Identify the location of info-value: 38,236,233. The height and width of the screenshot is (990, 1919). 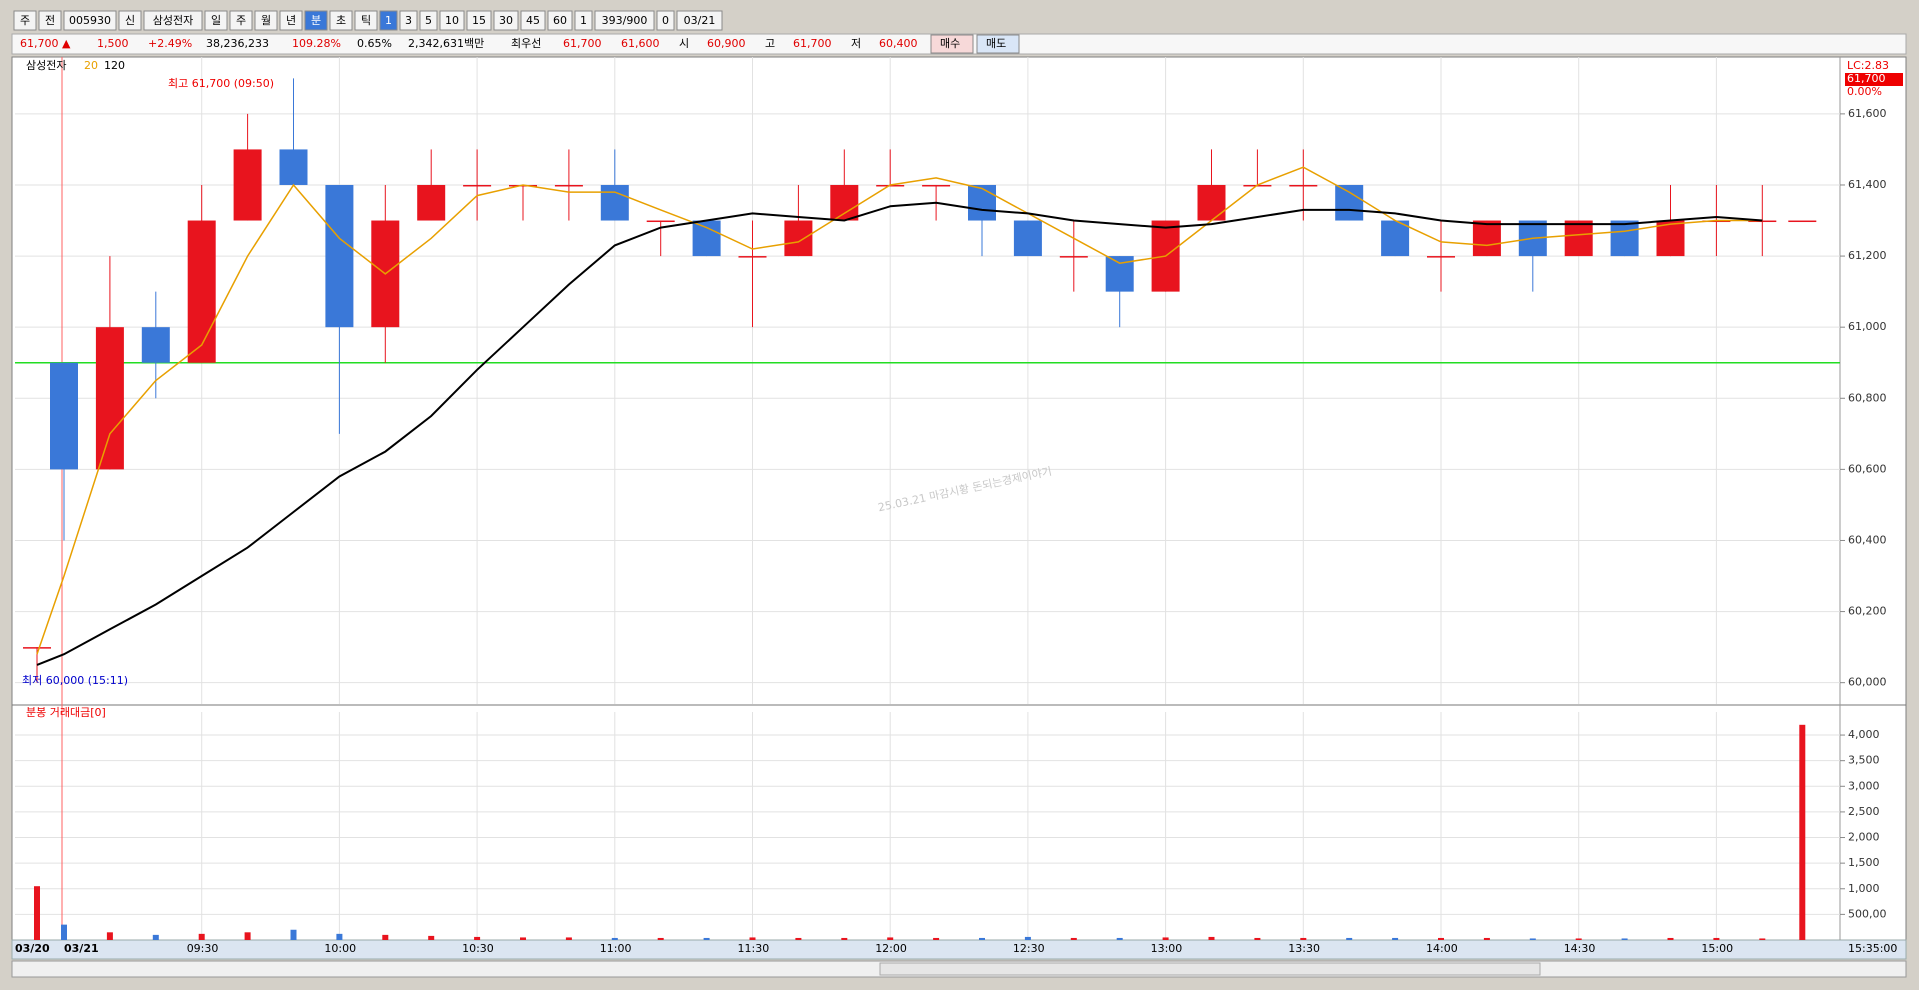
(237, 43).